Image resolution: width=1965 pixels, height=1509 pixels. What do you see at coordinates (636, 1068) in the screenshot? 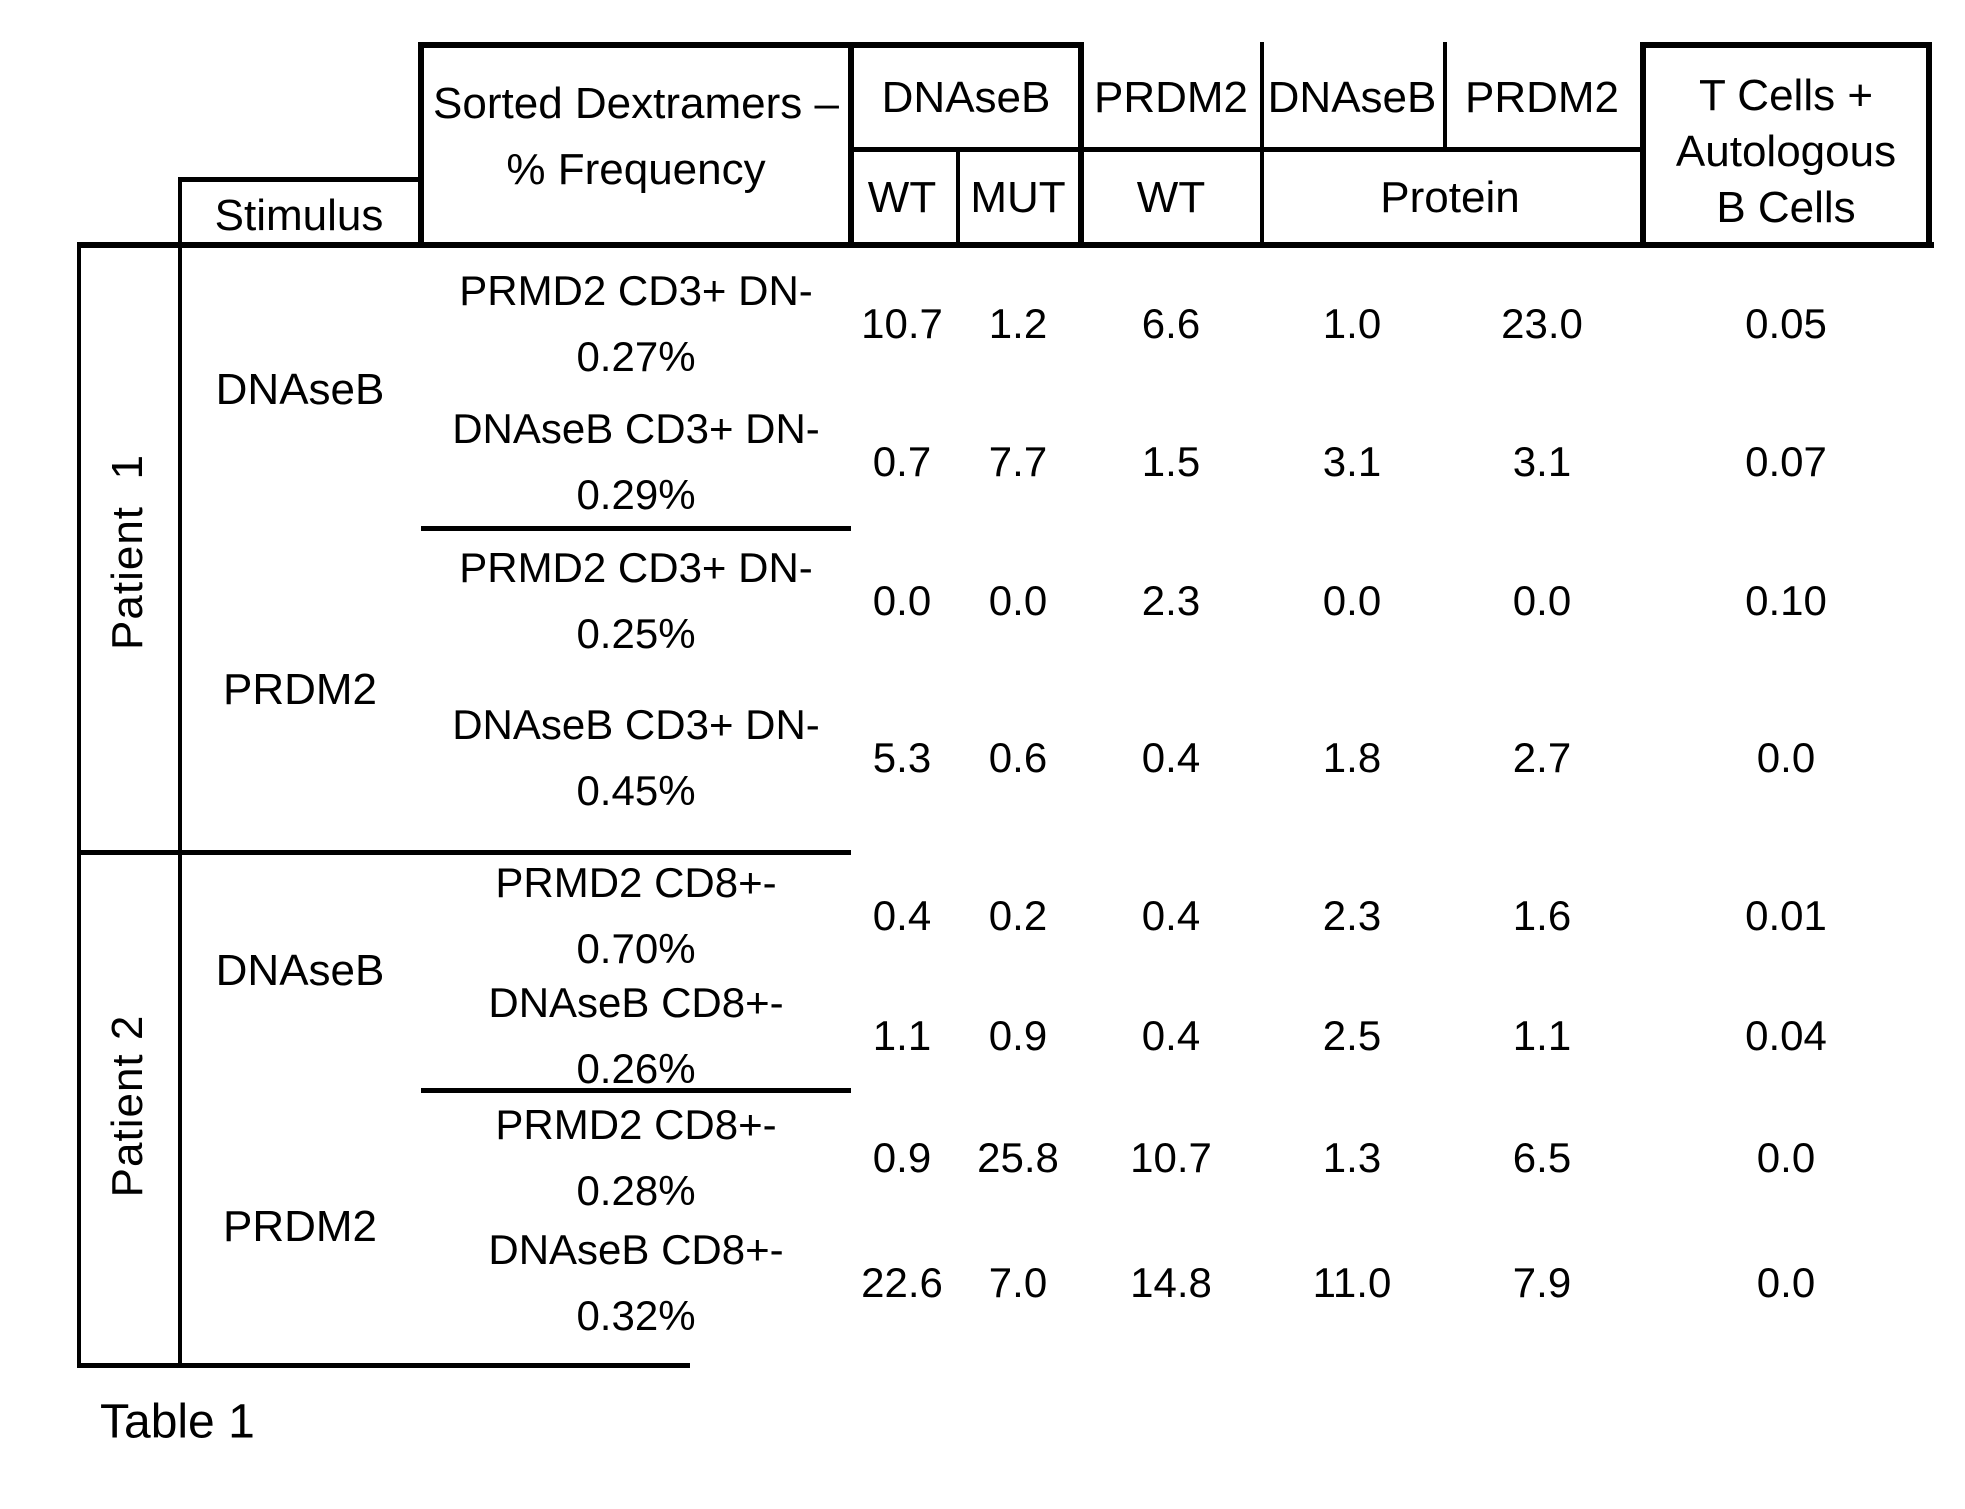
I see `row-frequency: 0.26%` at bounding box center [636, 1068].